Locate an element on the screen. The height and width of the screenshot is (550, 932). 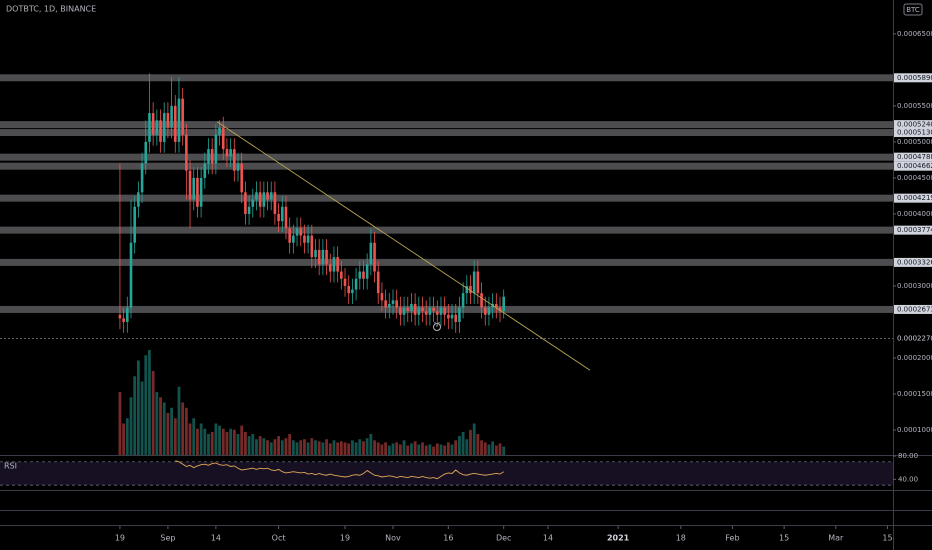
currency-badge is located at coordinates (913, 9).